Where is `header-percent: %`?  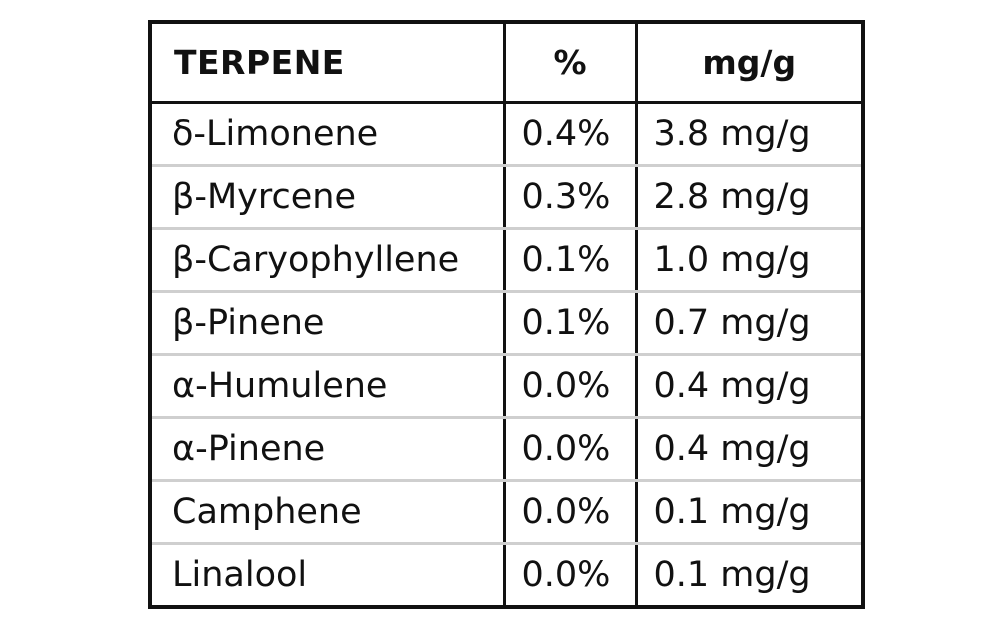 header-percent: % is located at coordinates (571, 63).